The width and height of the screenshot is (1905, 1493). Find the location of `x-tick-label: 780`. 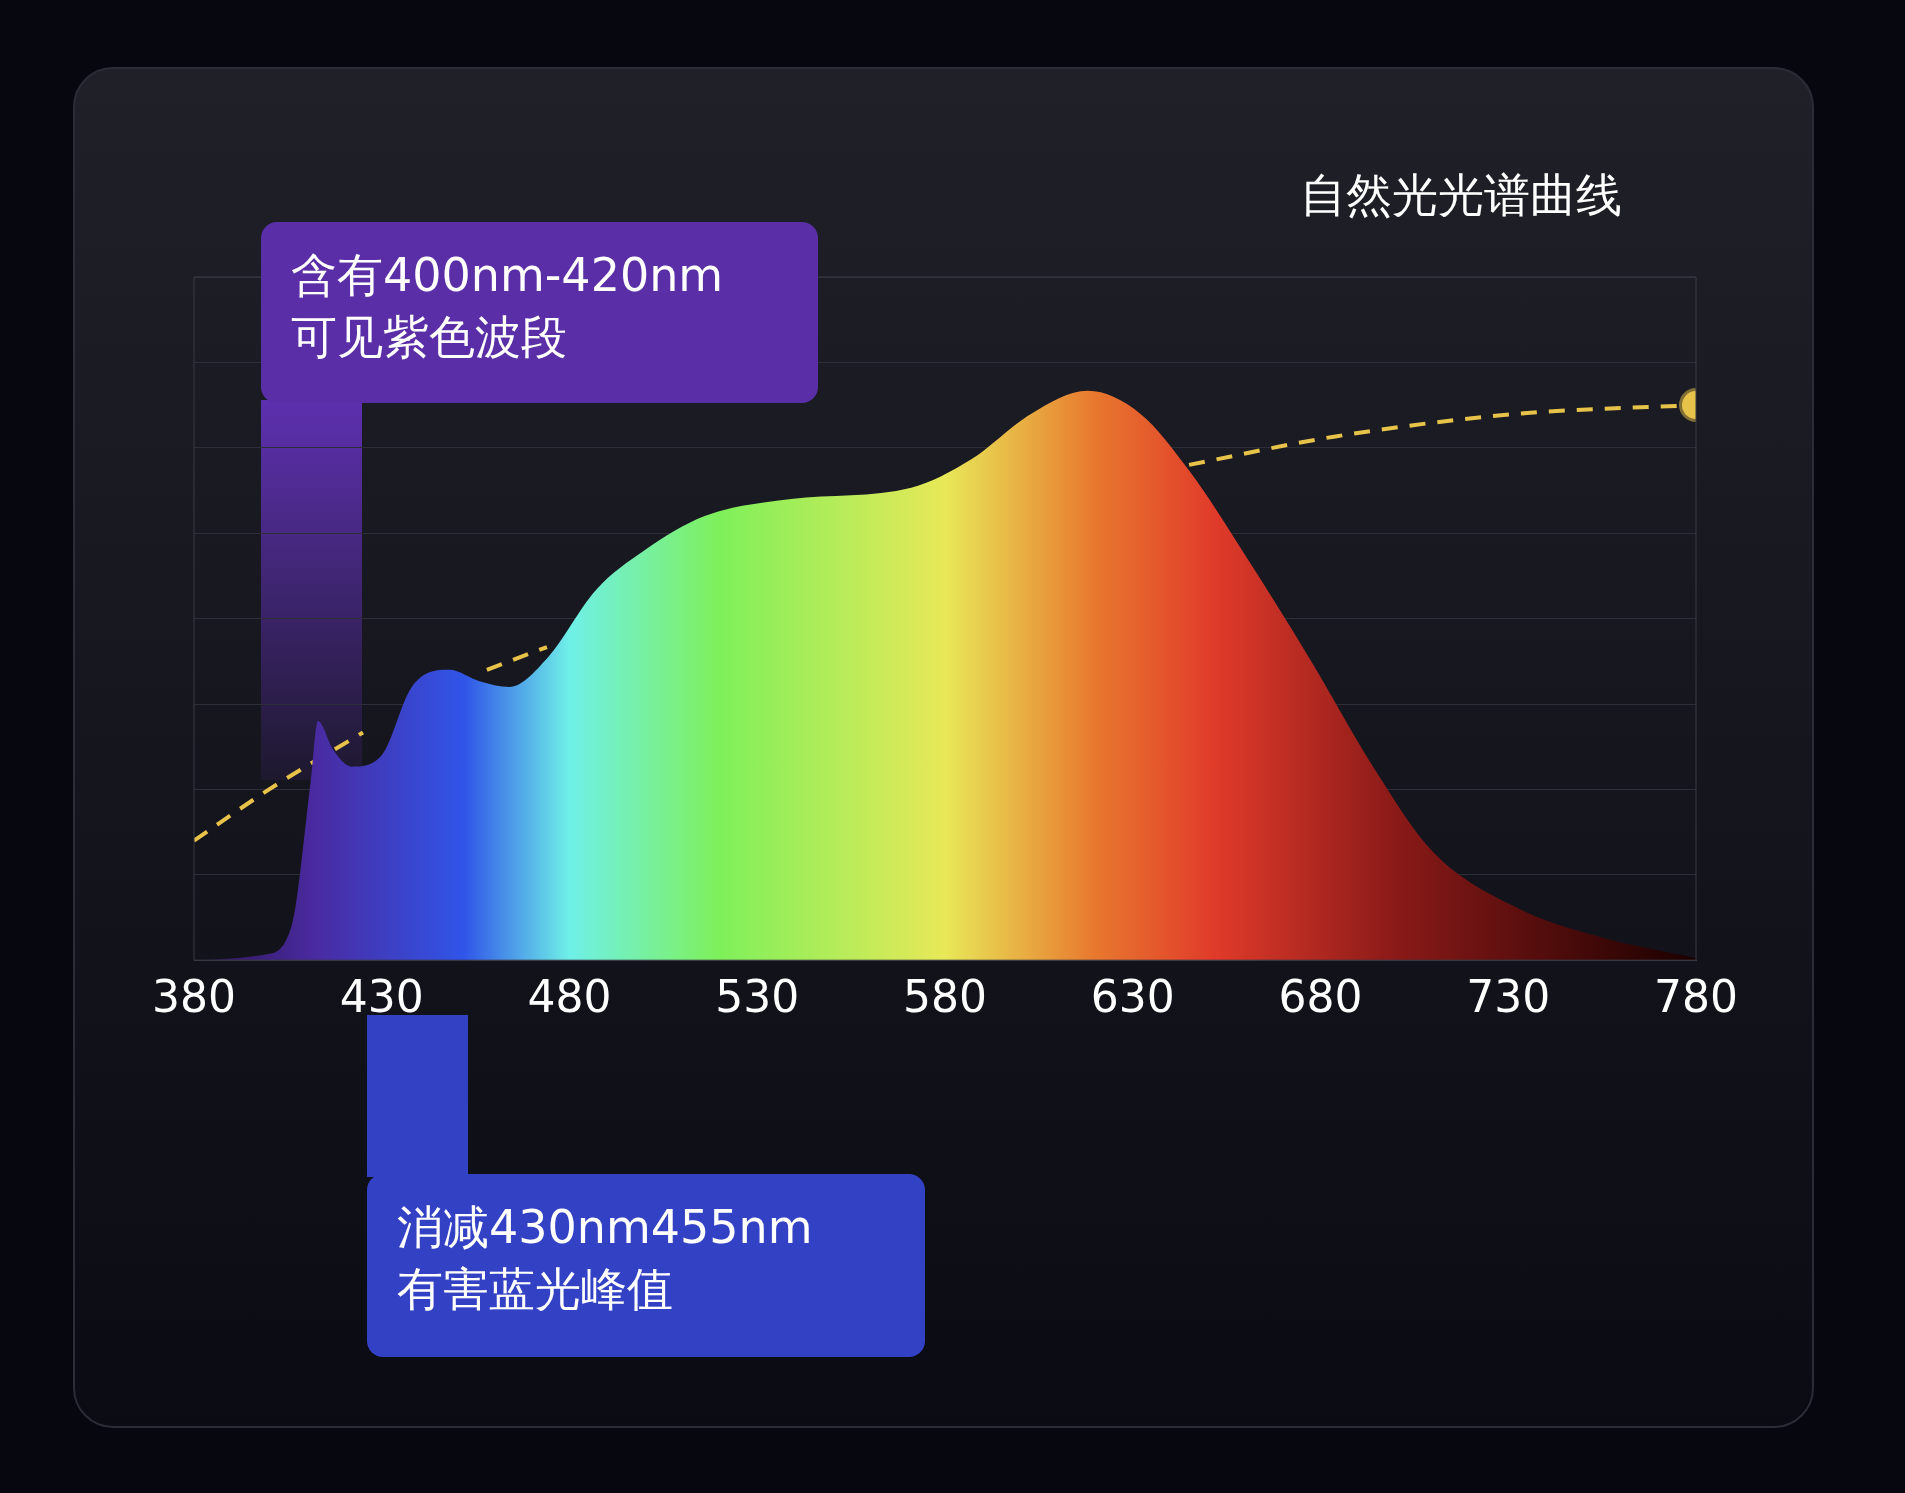

x-tick-label: 780 is located at coordinates (1696, 997).